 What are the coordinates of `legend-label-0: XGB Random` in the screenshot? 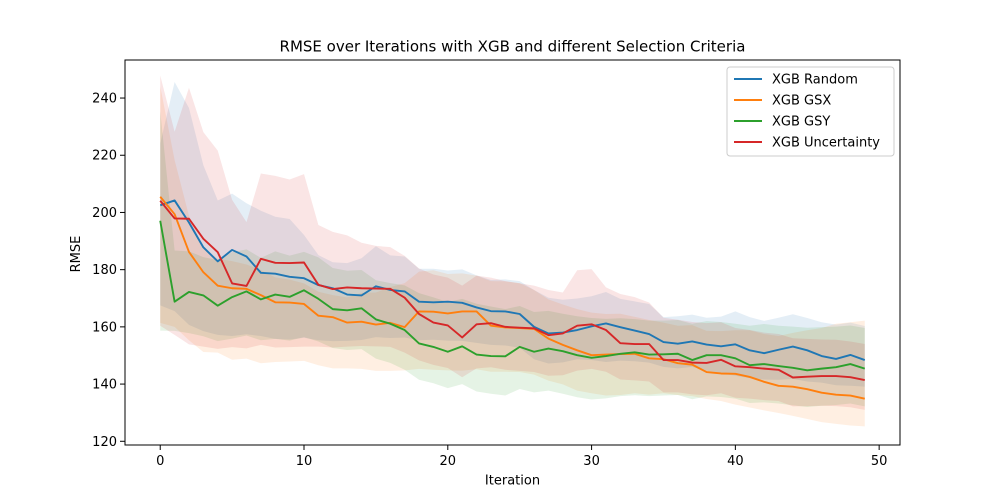 It's located at (815, 80).